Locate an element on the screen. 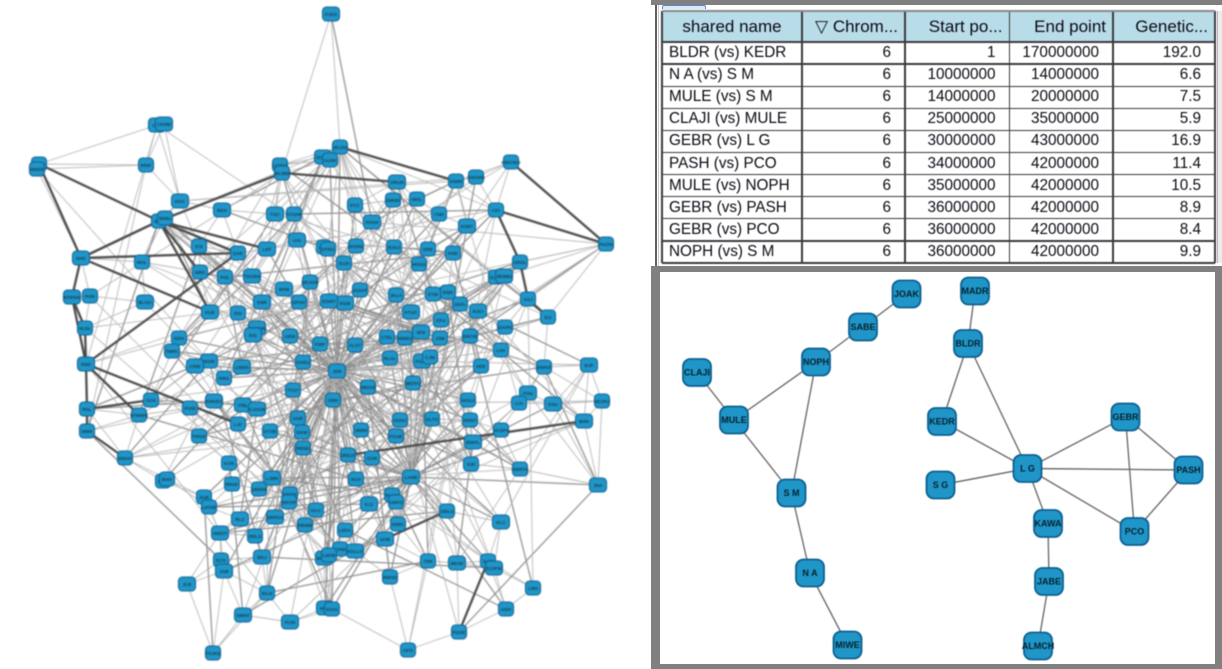  svg-text: GRDL is located at coordinates (519, 262).